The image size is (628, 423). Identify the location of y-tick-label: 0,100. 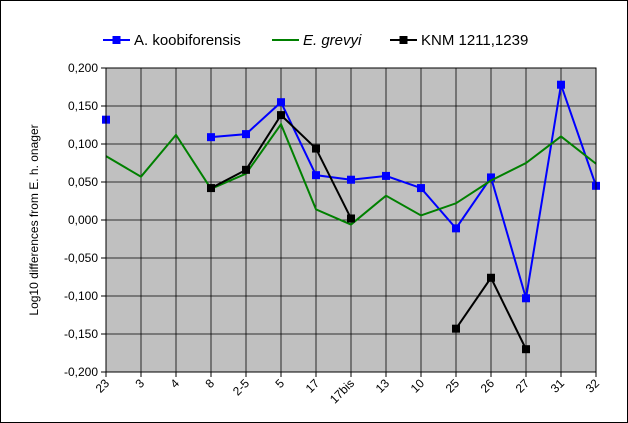
(83, 144).